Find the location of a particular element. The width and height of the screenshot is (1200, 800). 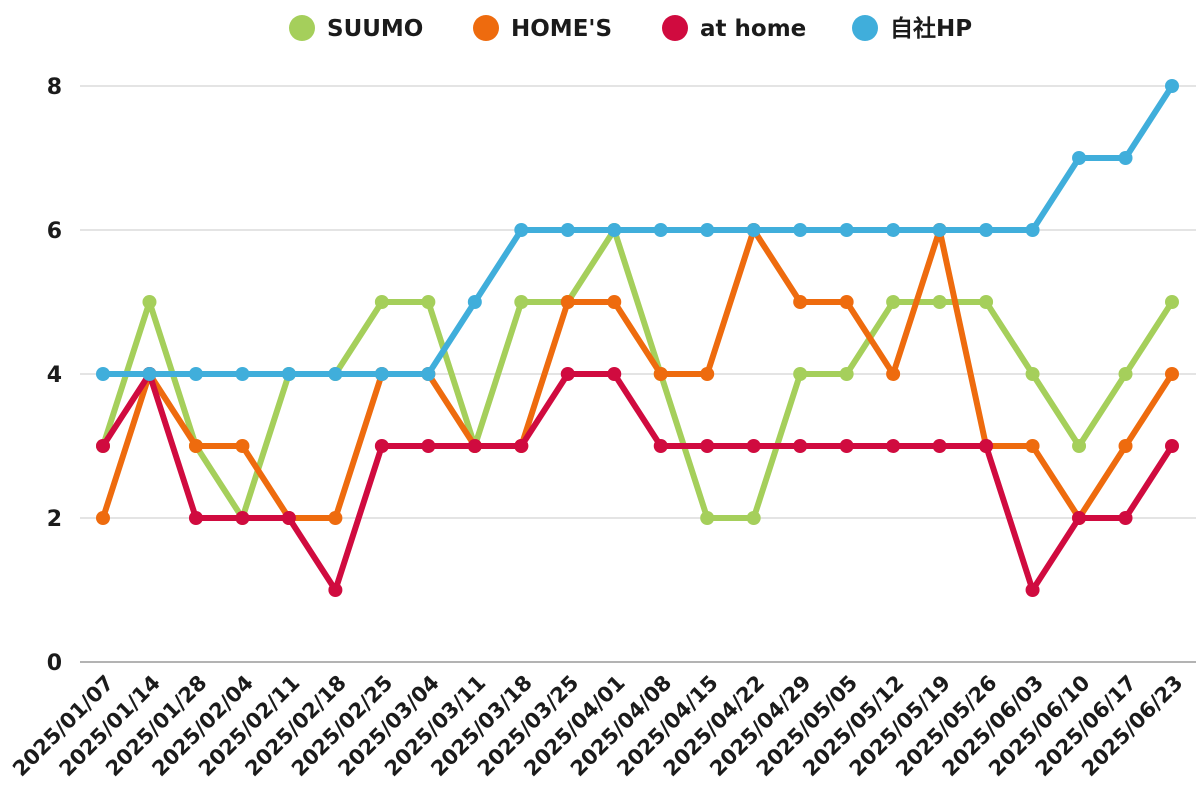

legend-item: 自社HP is located at coordinates (912, 28).